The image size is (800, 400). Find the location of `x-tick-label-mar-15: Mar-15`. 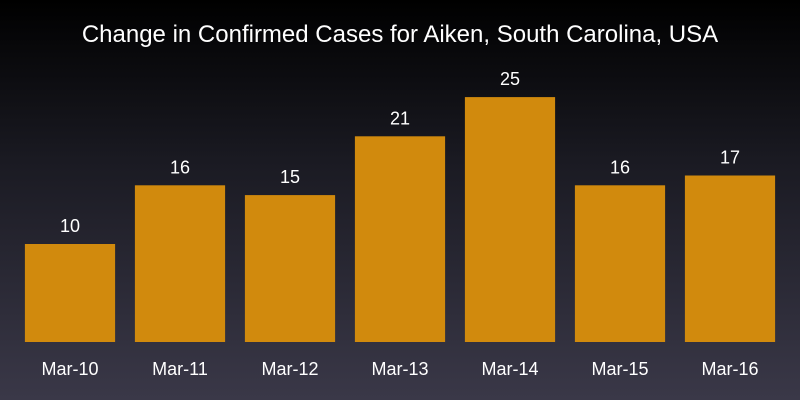

x-tick-label-mar-15: Mar-15 is located at coordinates (619, 369).